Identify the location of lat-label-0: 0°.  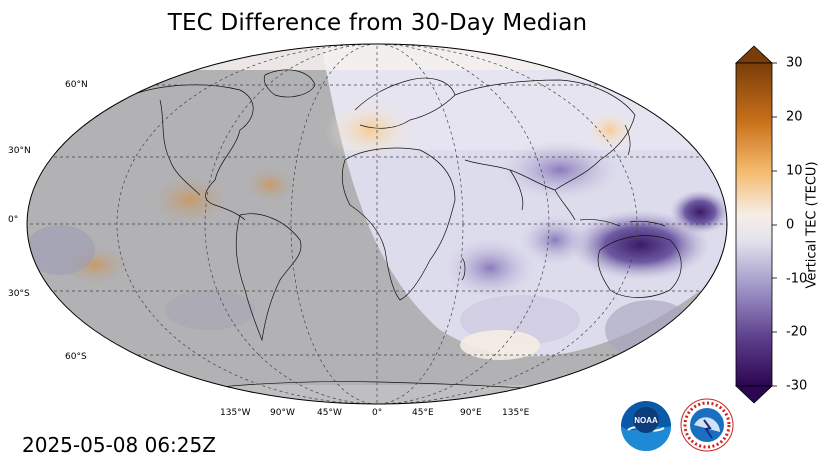
(13, 220).